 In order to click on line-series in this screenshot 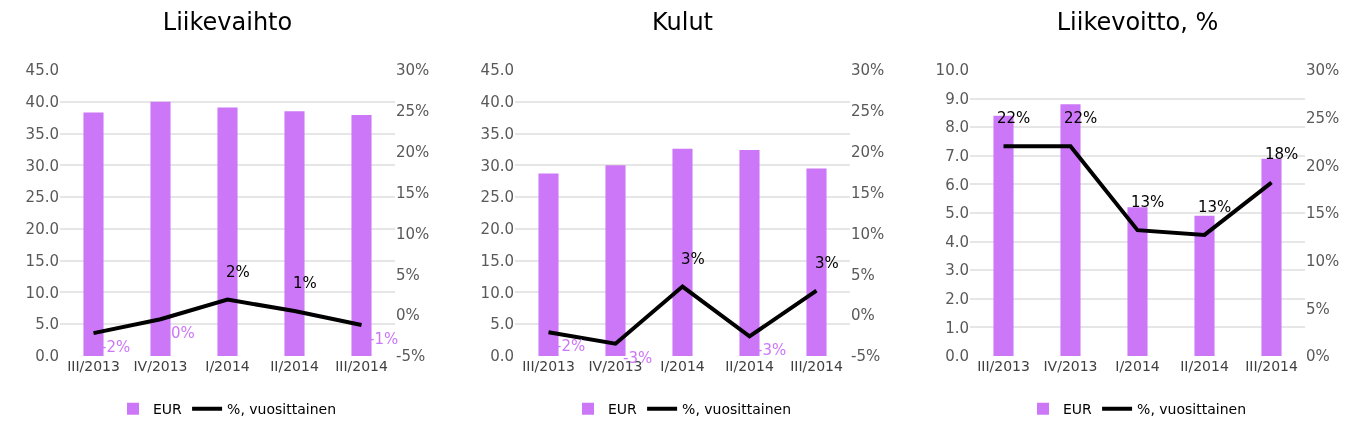, I will do `click(227, 316)`.